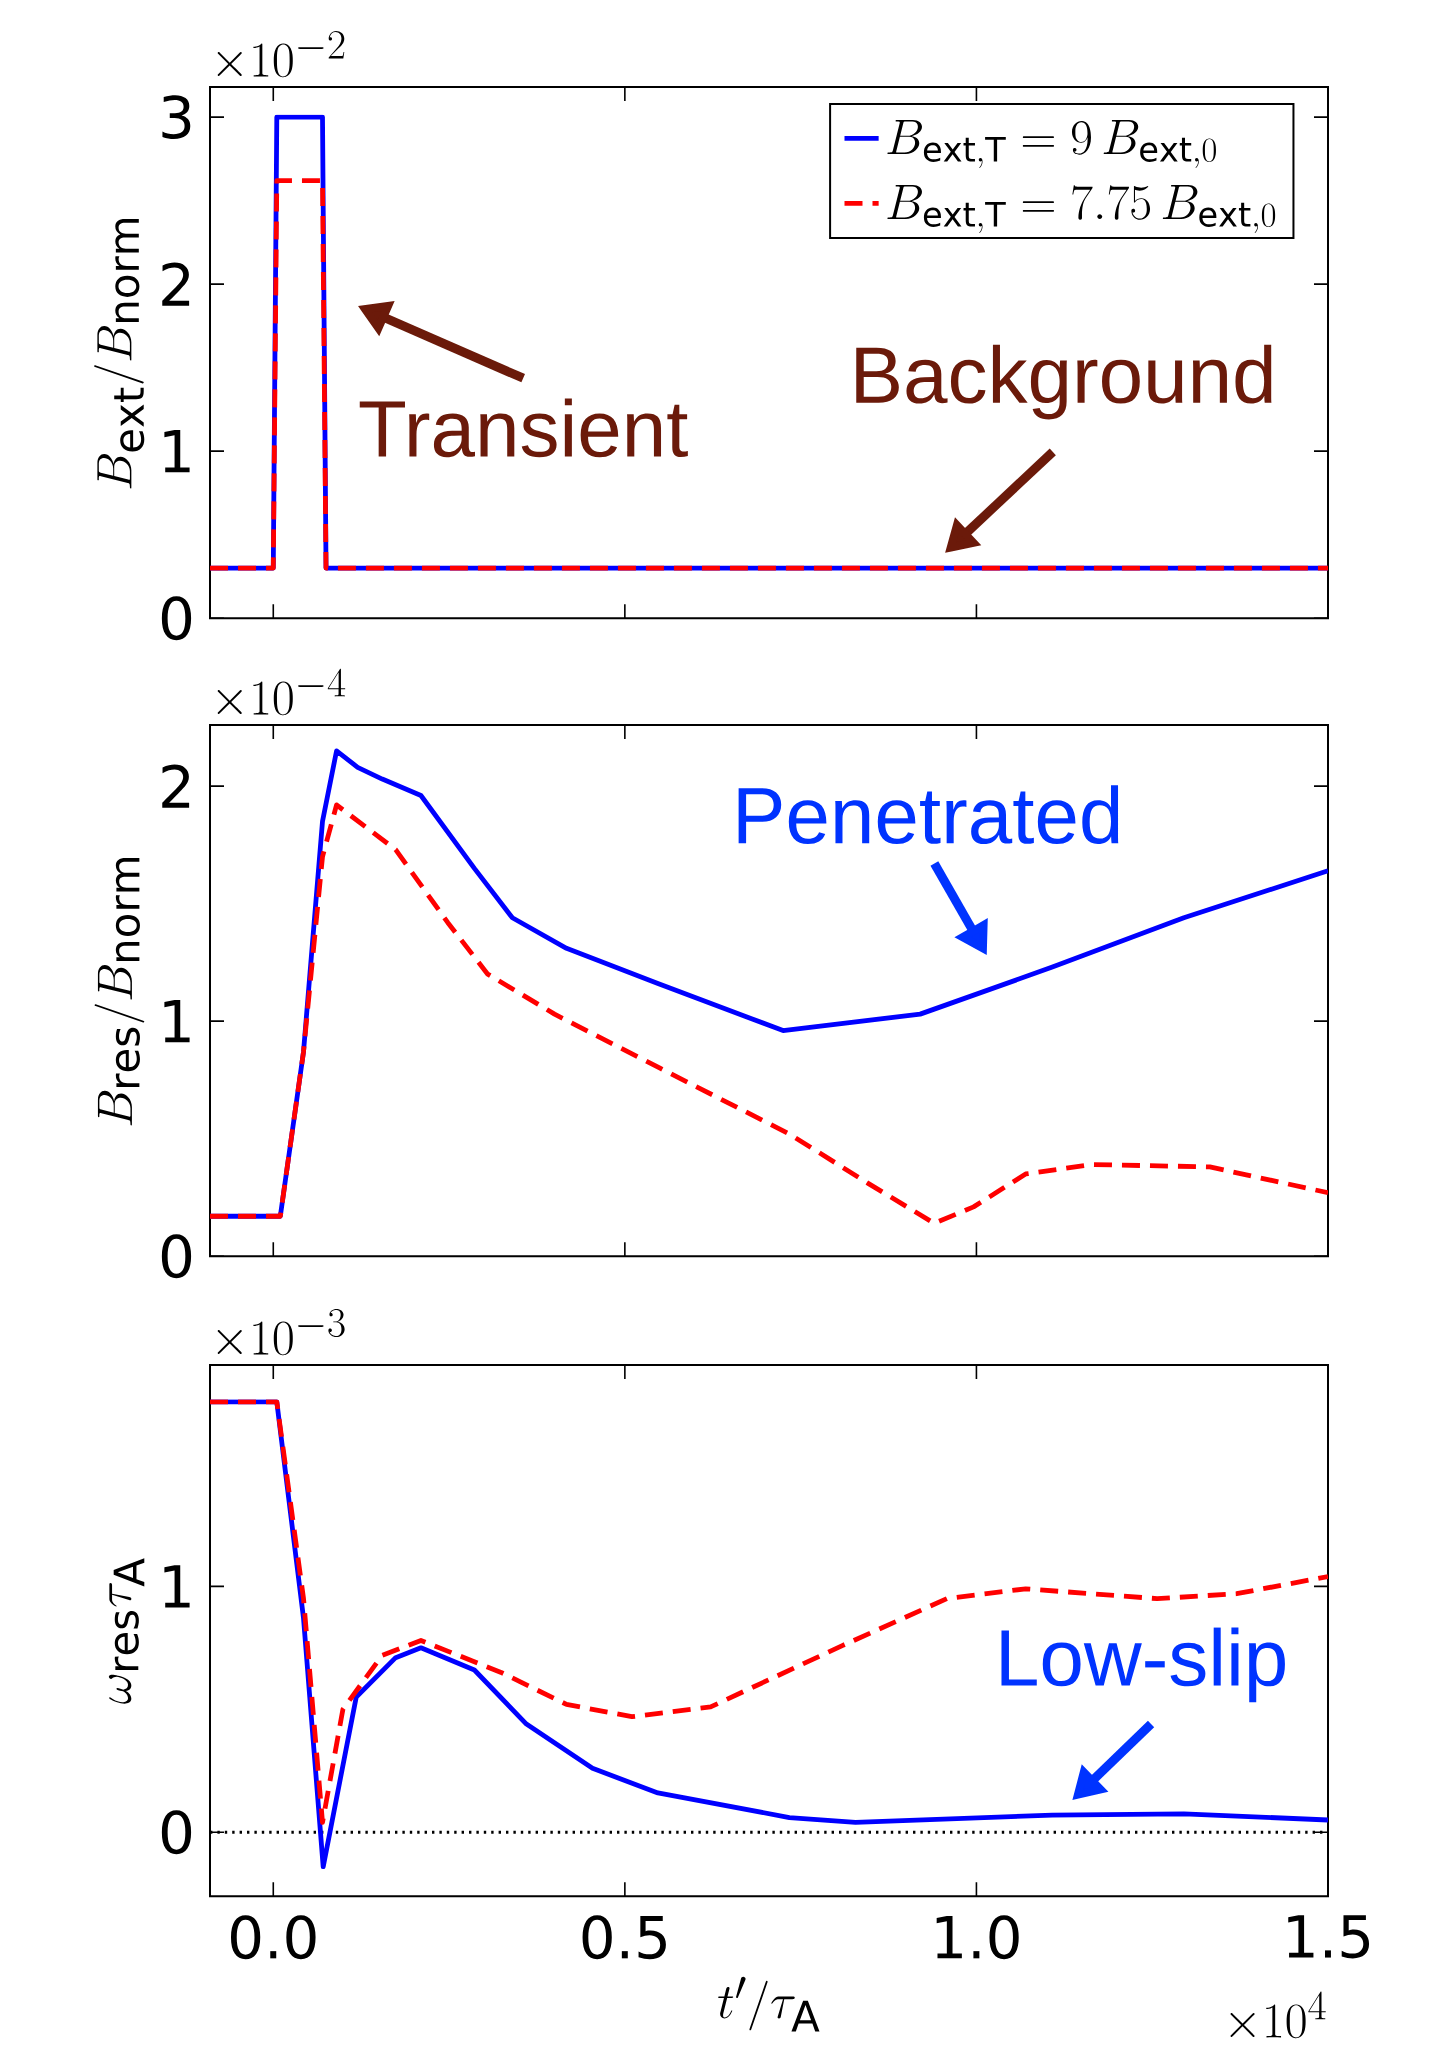 The height and width of the screenshot is (2063, 1435). What do you see at coordinates (281, 1332) in the screenshot?
I see `text: $\times10^{-3}$` at bounding box center [281, 1332].